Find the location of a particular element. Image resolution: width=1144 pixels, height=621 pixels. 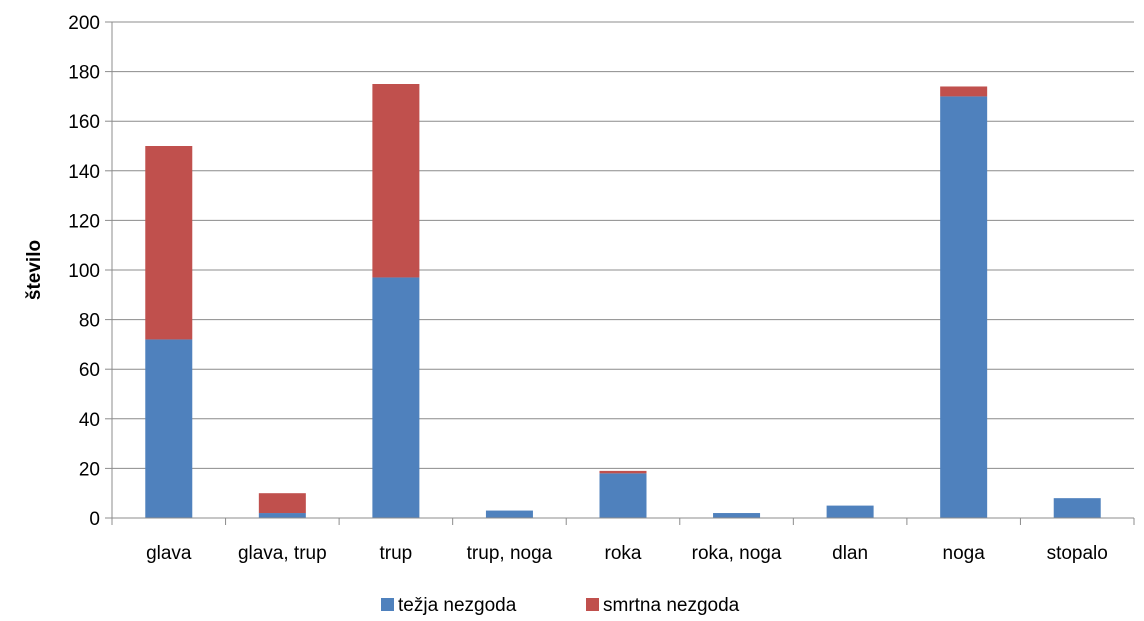

y-tick-label: 60 is located at coordinates (89, 370).